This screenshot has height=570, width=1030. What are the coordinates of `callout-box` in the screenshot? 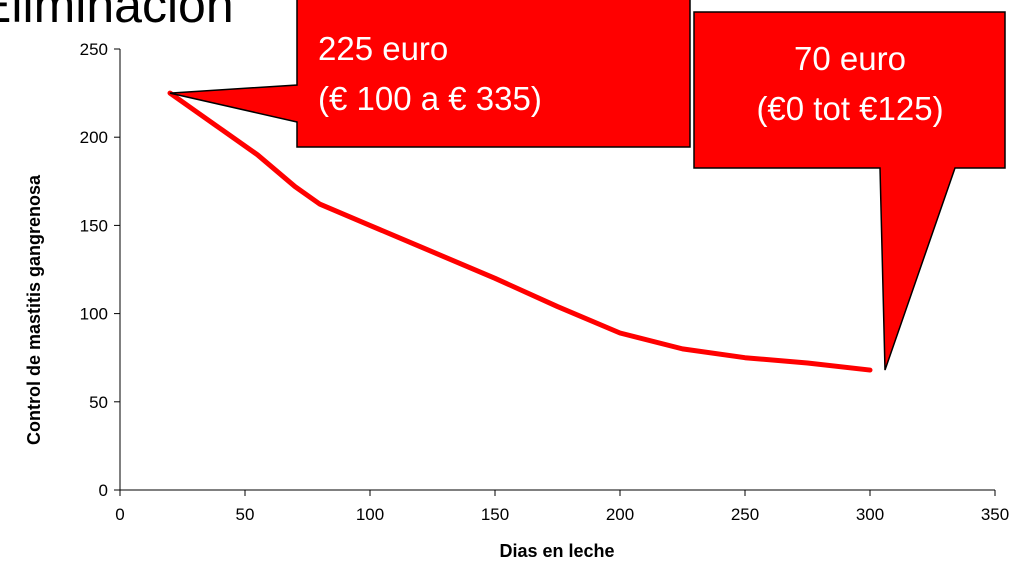 It's located at (430, 74).